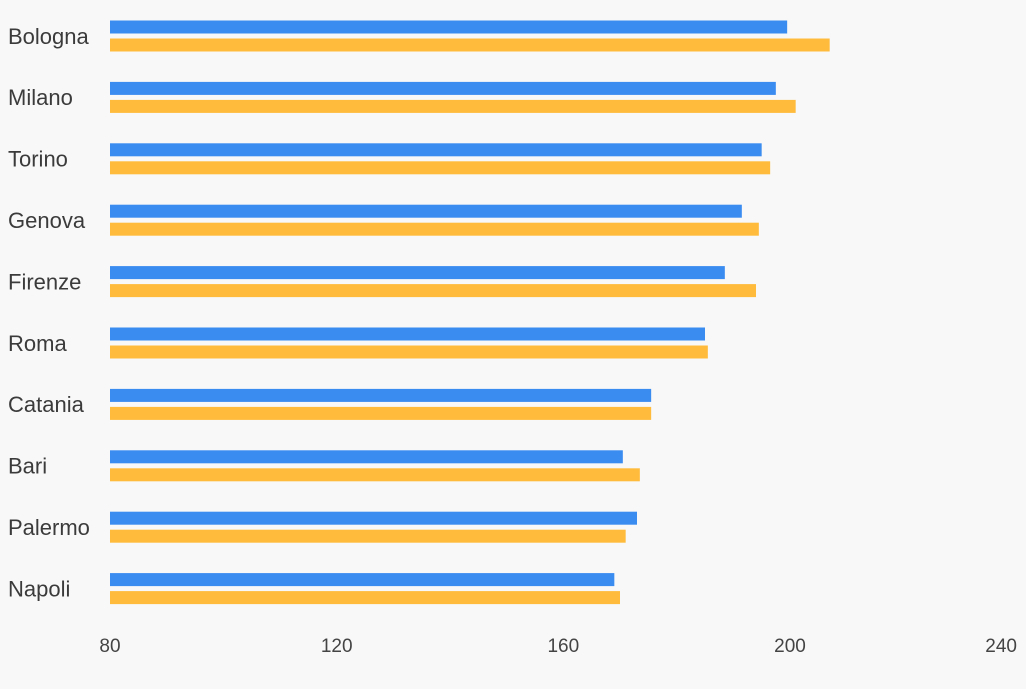  What do you see at coordinates (109, 646) in the screenshot?
I see `x-tick-label: 80` at bounding box center [109, 646].